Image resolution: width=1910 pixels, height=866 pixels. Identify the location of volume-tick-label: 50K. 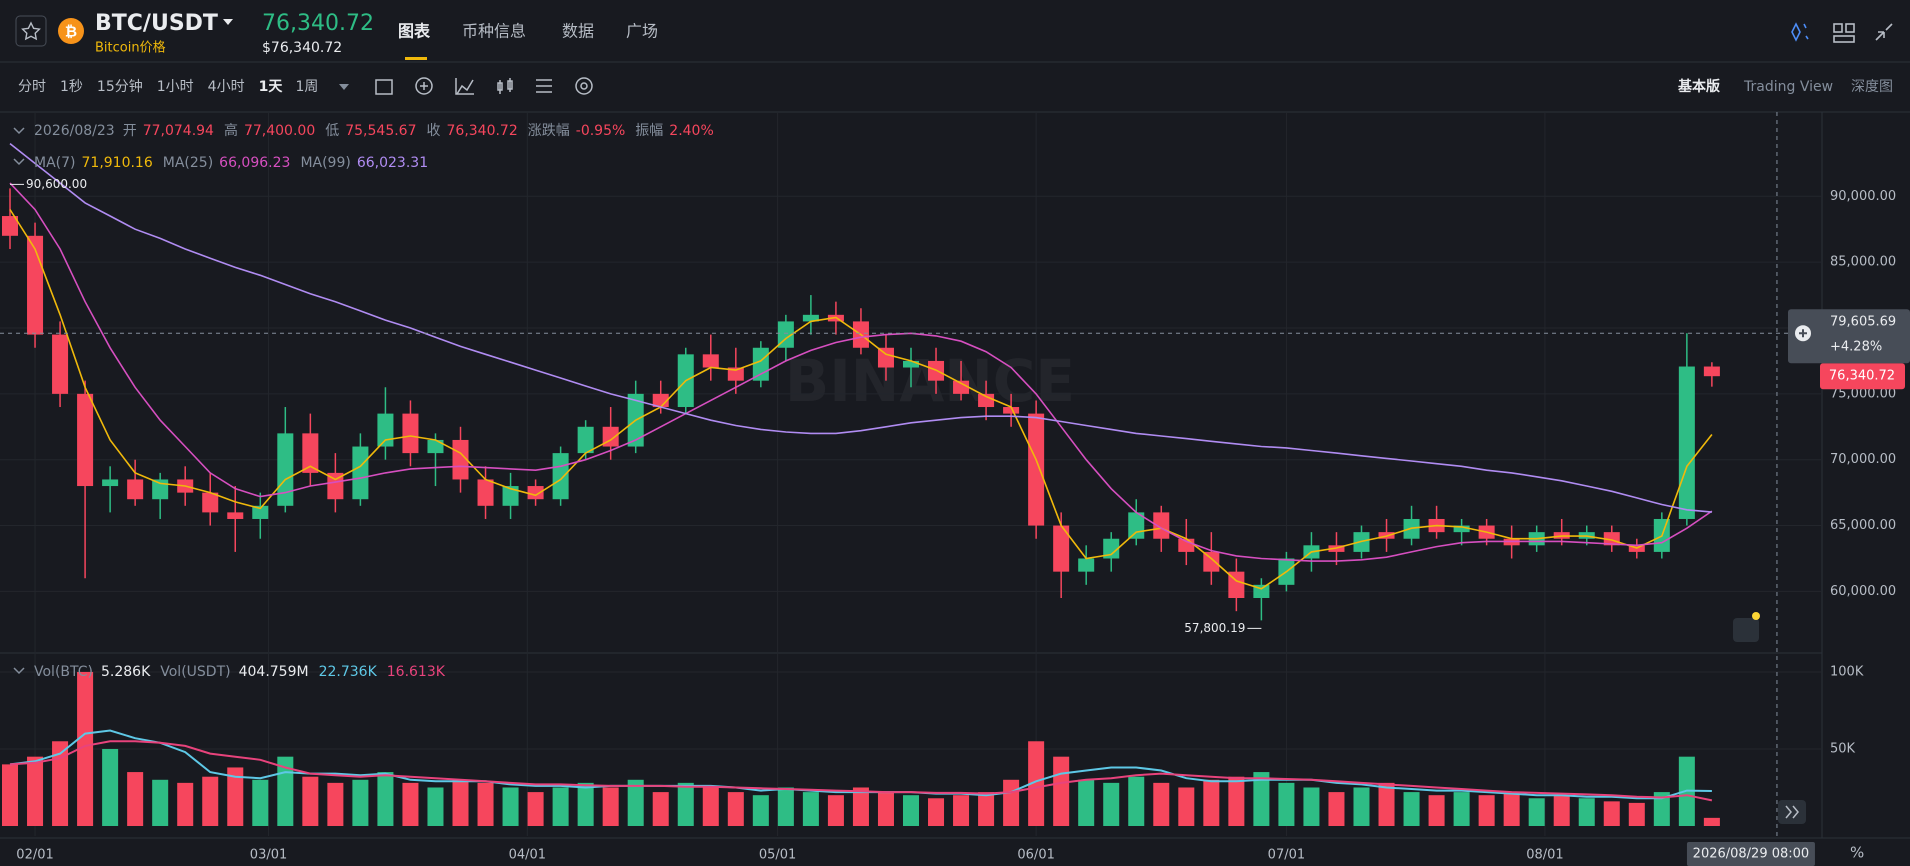
(1843, 748).